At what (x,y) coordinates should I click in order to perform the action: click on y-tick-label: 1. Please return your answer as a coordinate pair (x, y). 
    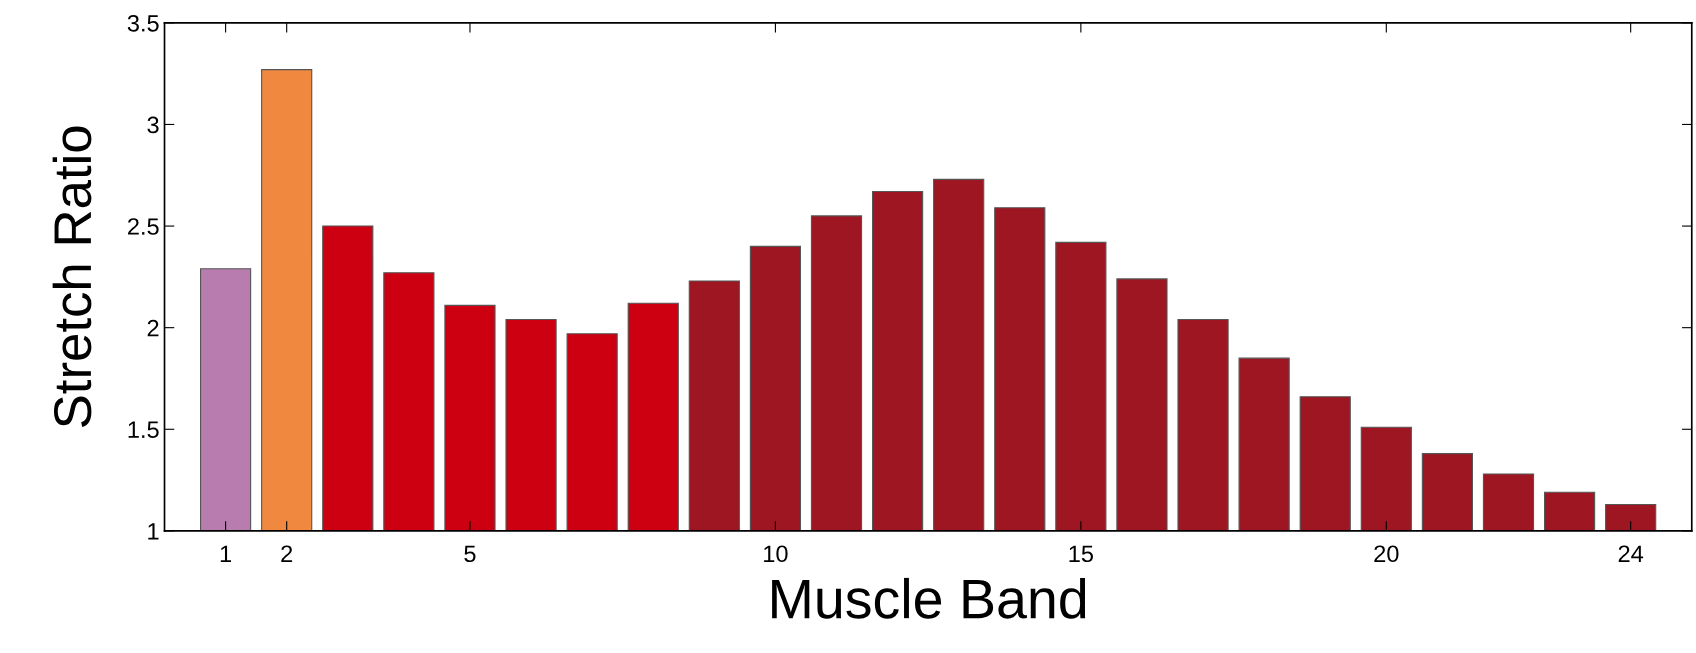
    Looking at the image, I should click on (153, 531).